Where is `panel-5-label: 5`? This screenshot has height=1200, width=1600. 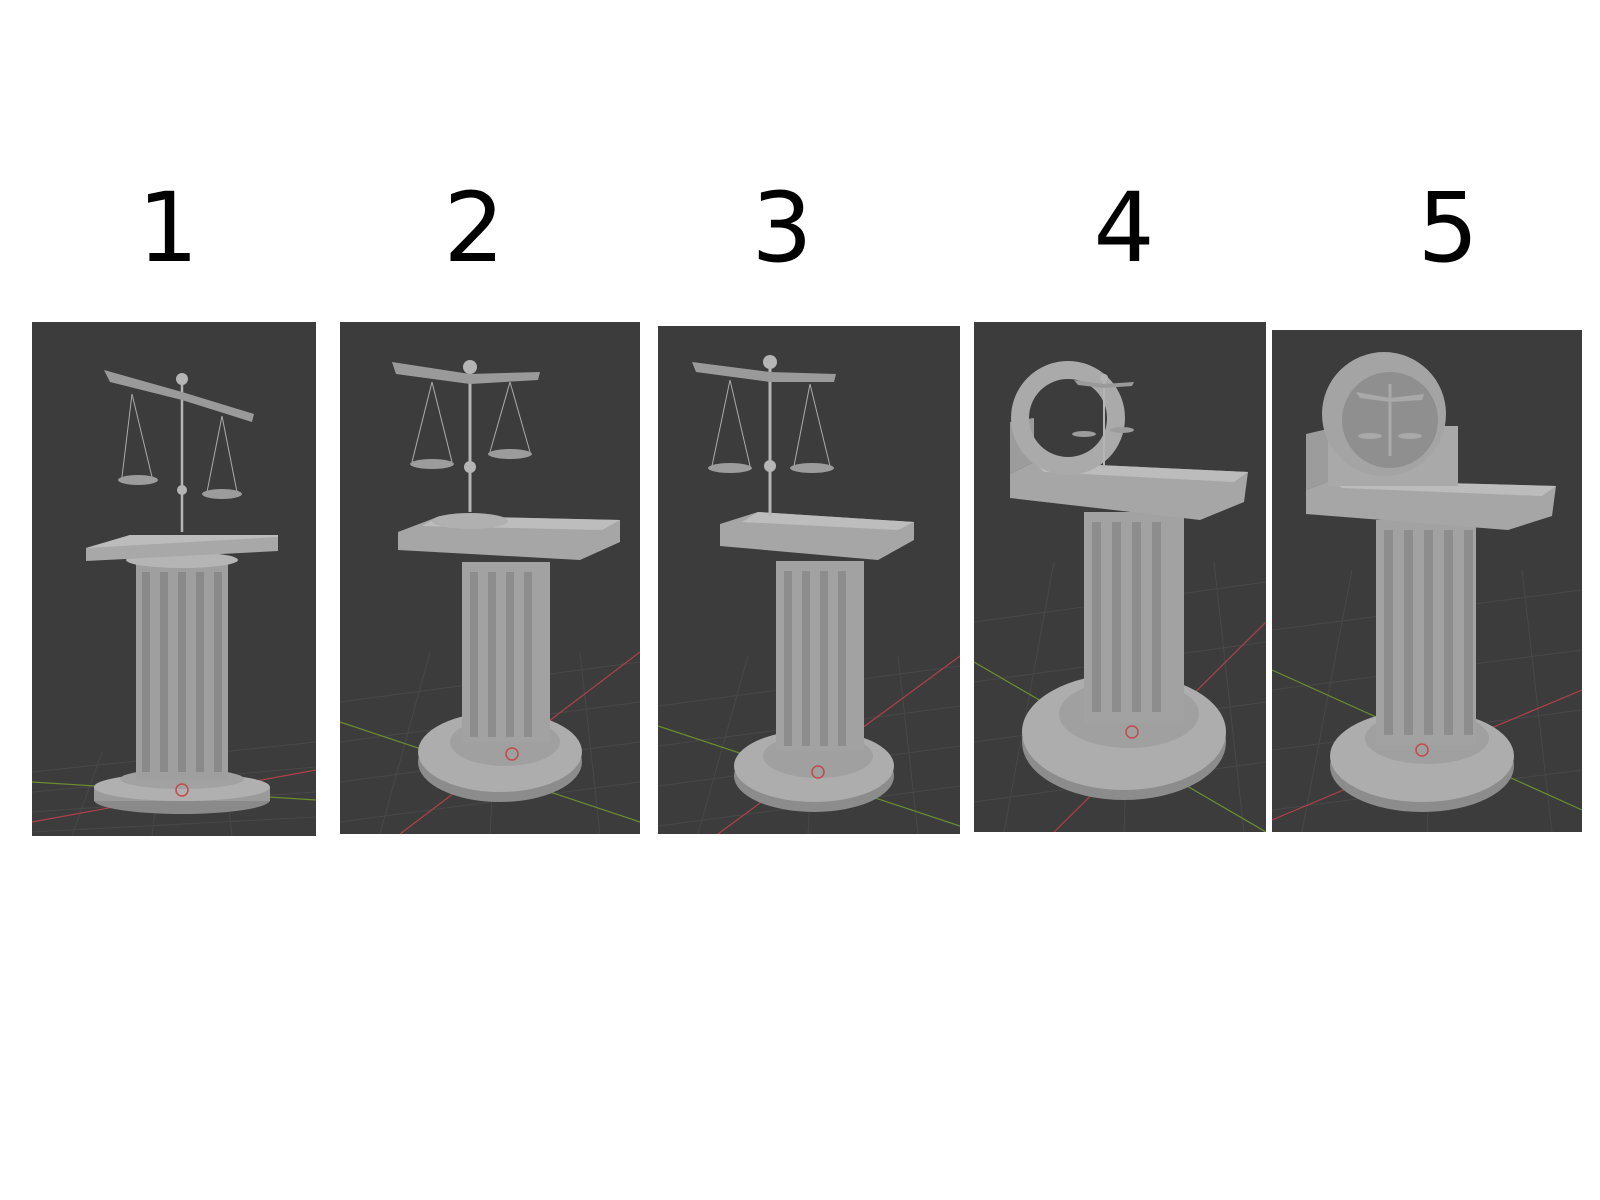
panel-5-label: 5 is located at coordinates (1448, 228).